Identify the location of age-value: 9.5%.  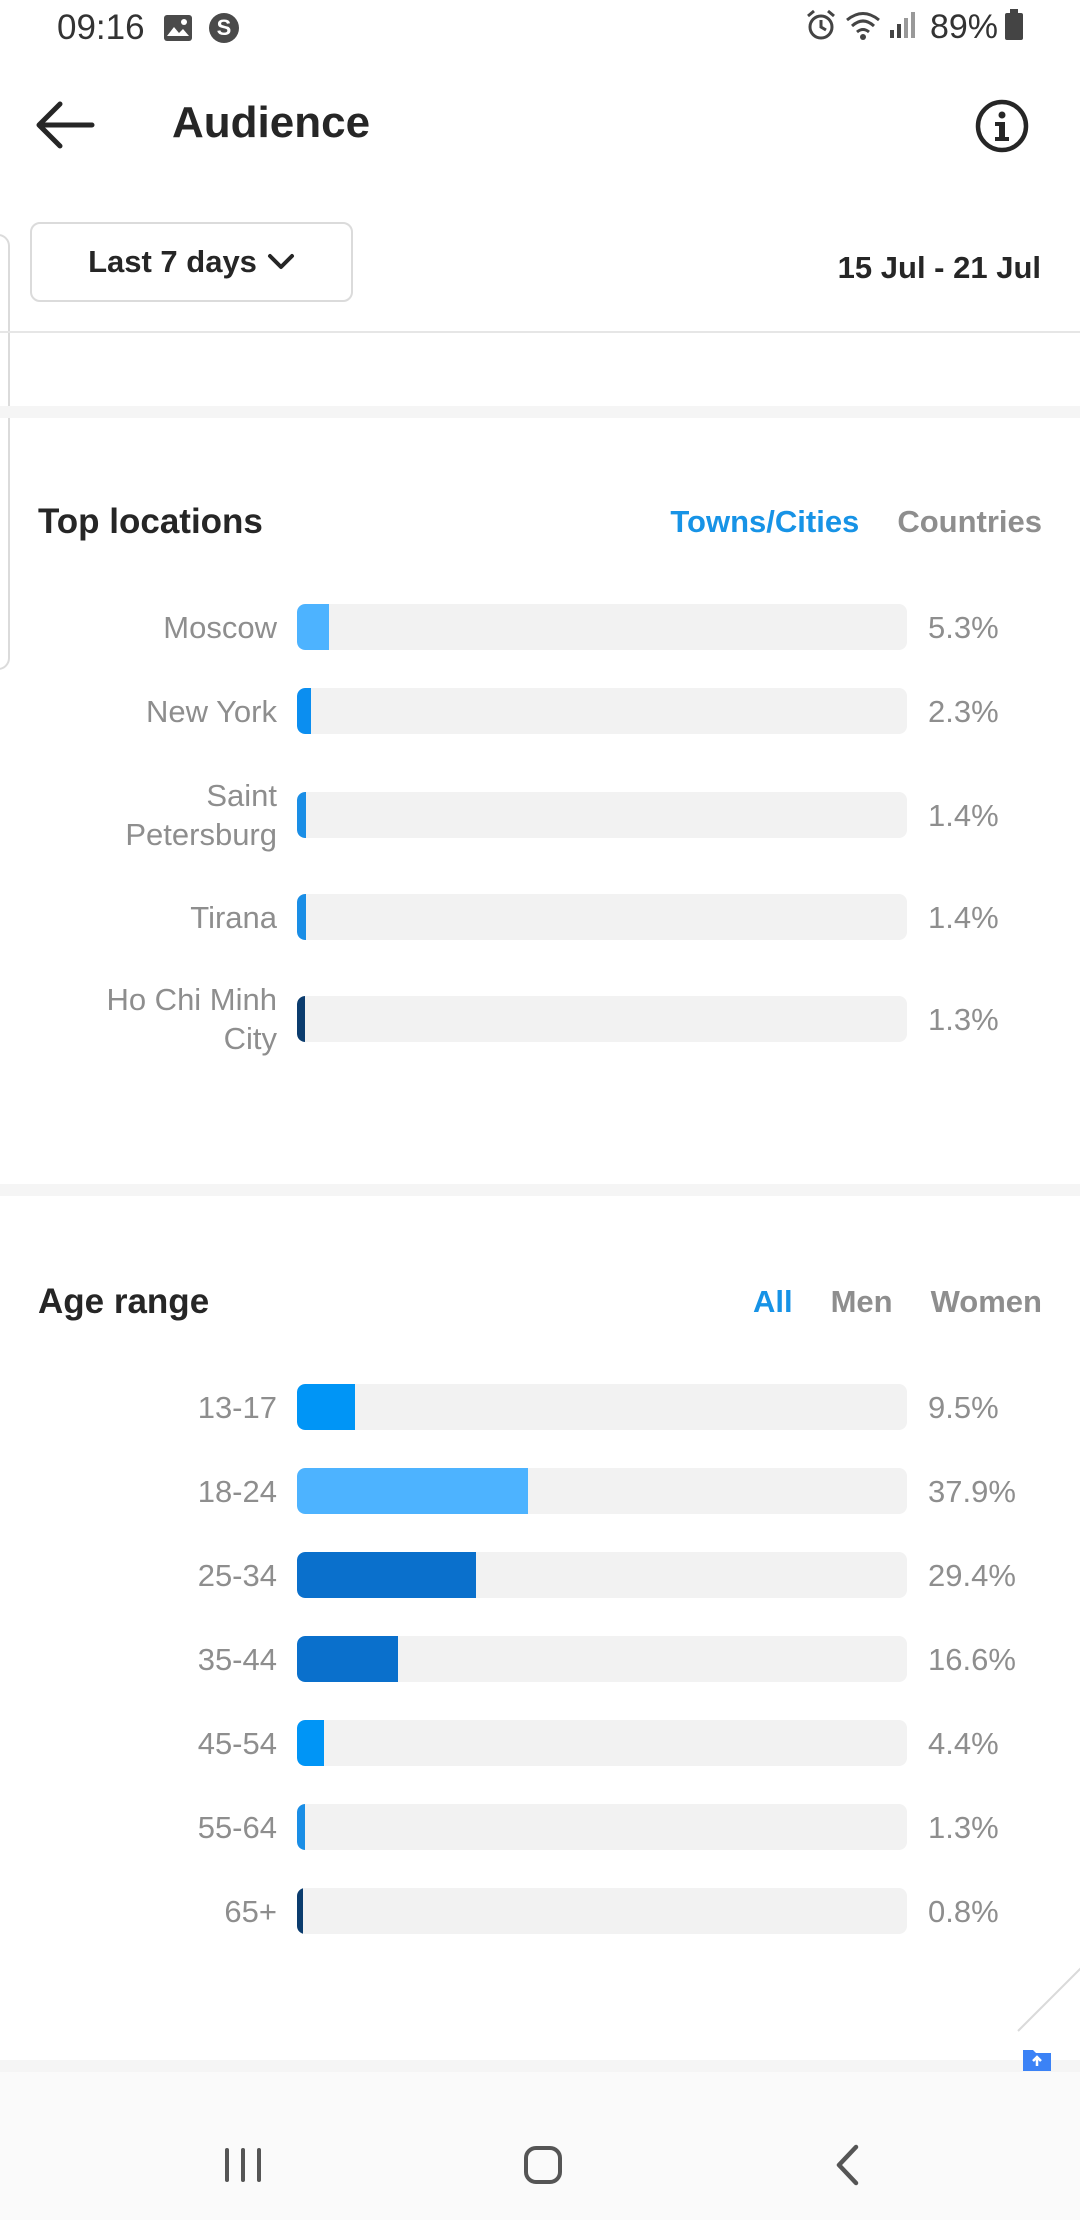
(963, 1407).